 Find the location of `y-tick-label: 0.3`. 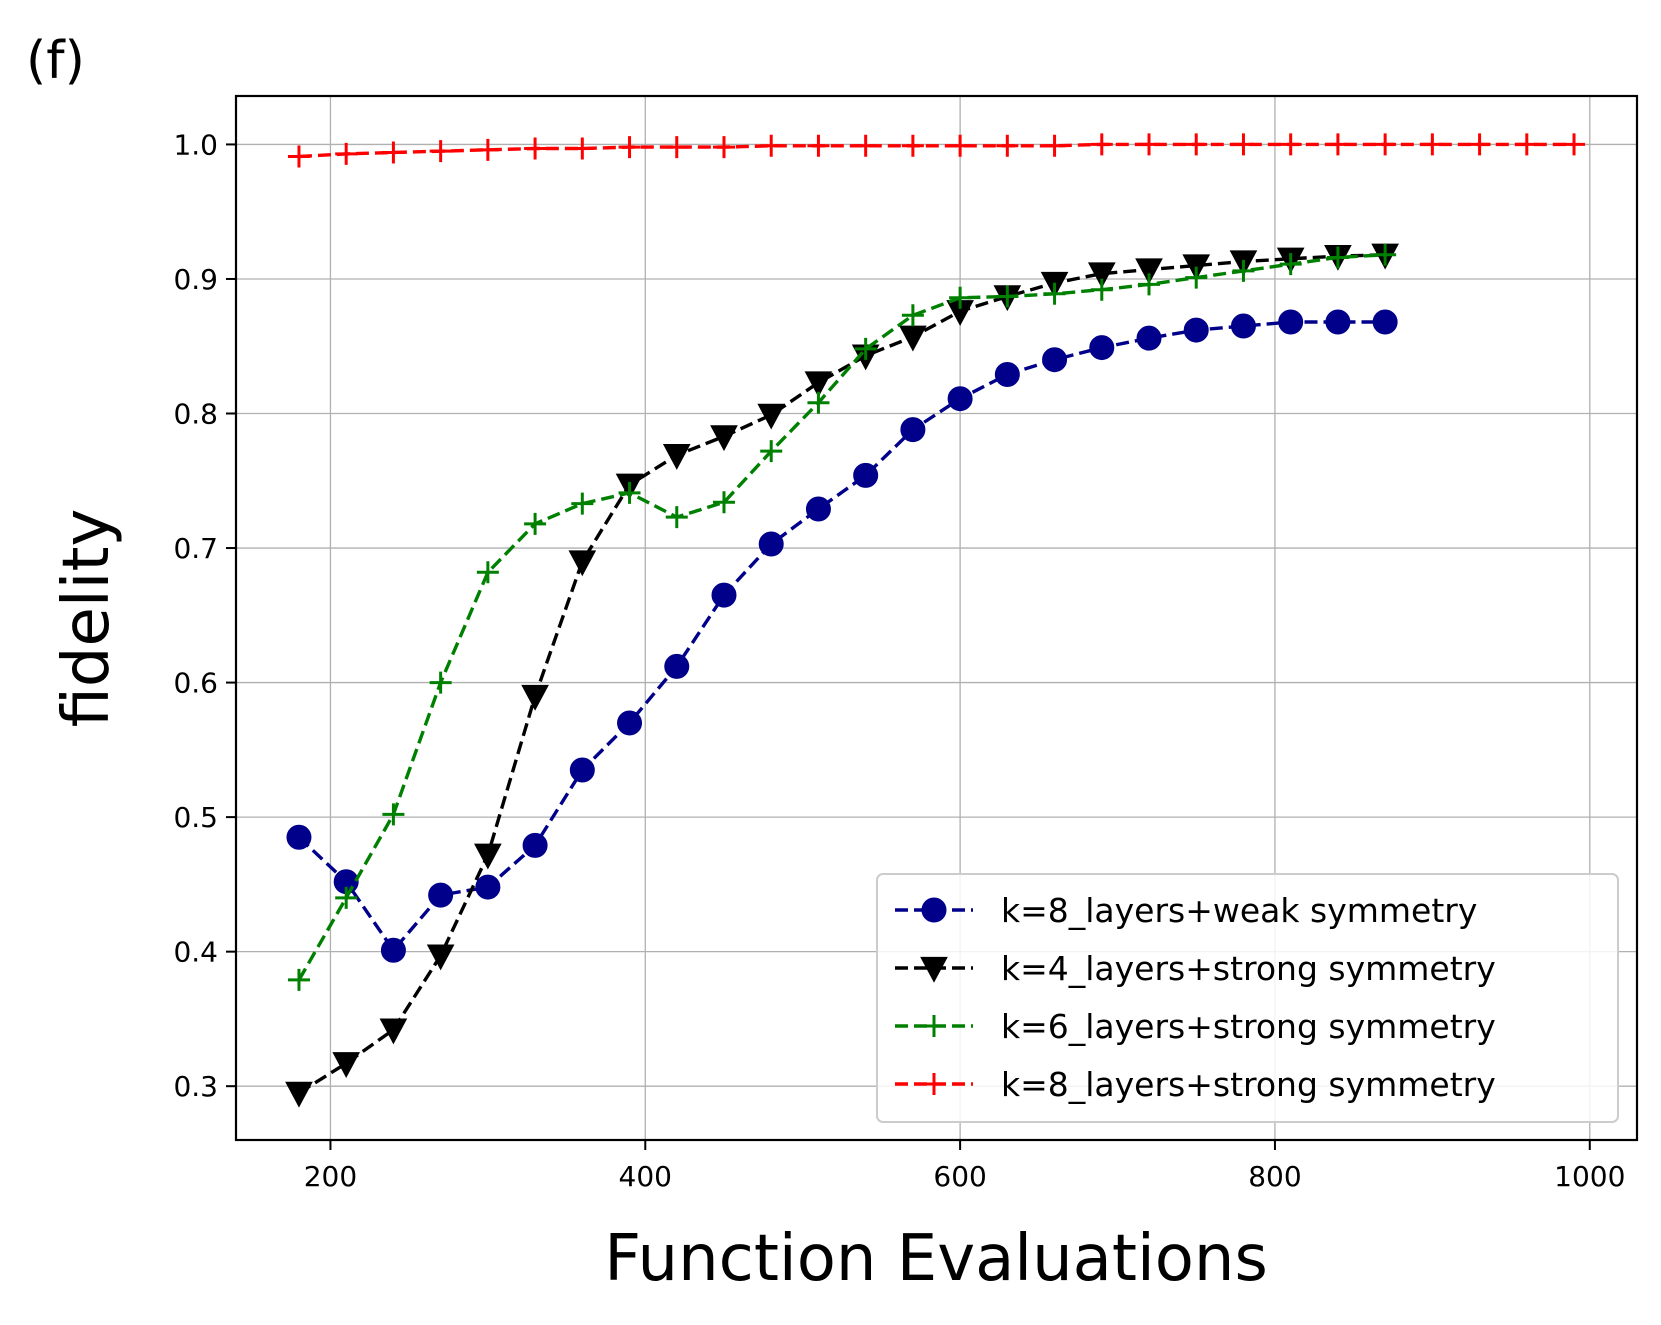

y-tick-label: 0.3 is located at coordinates (195, 1086).